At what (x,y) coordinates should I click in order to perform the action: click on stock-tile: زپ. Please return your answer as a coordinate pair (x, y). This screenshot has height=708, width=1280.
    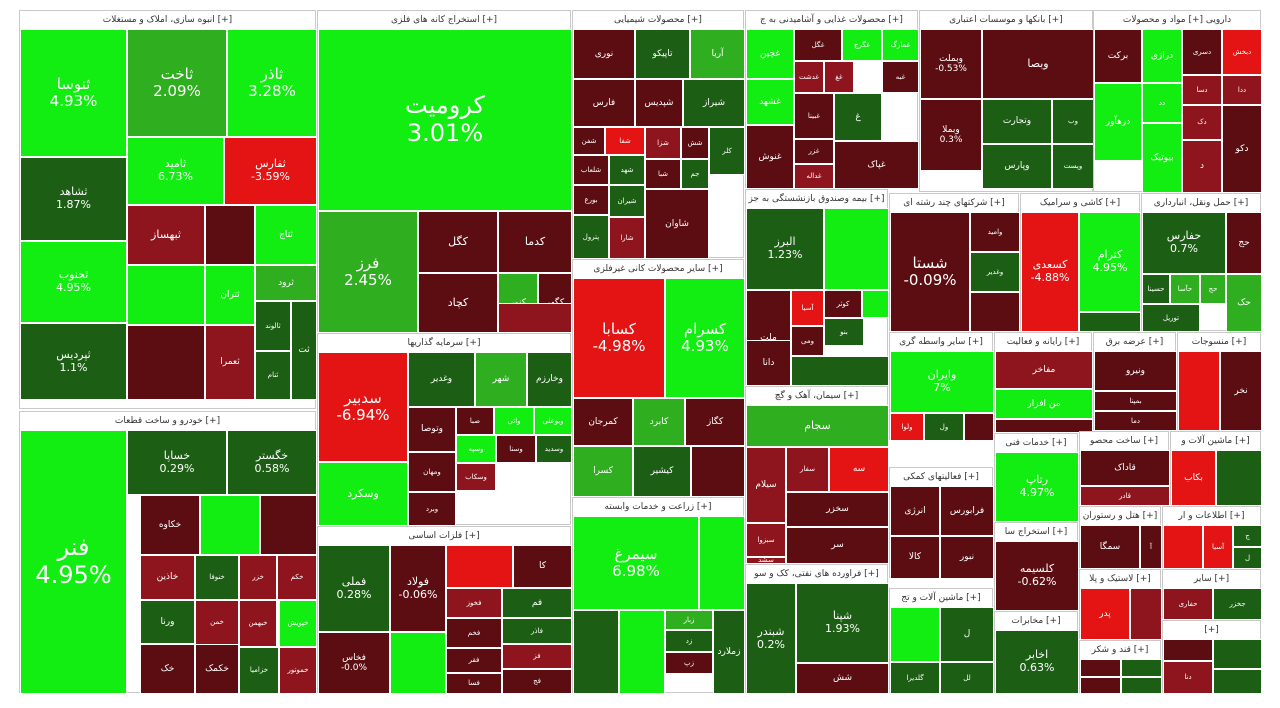
    Looking at the image, I should click on (689, 663).